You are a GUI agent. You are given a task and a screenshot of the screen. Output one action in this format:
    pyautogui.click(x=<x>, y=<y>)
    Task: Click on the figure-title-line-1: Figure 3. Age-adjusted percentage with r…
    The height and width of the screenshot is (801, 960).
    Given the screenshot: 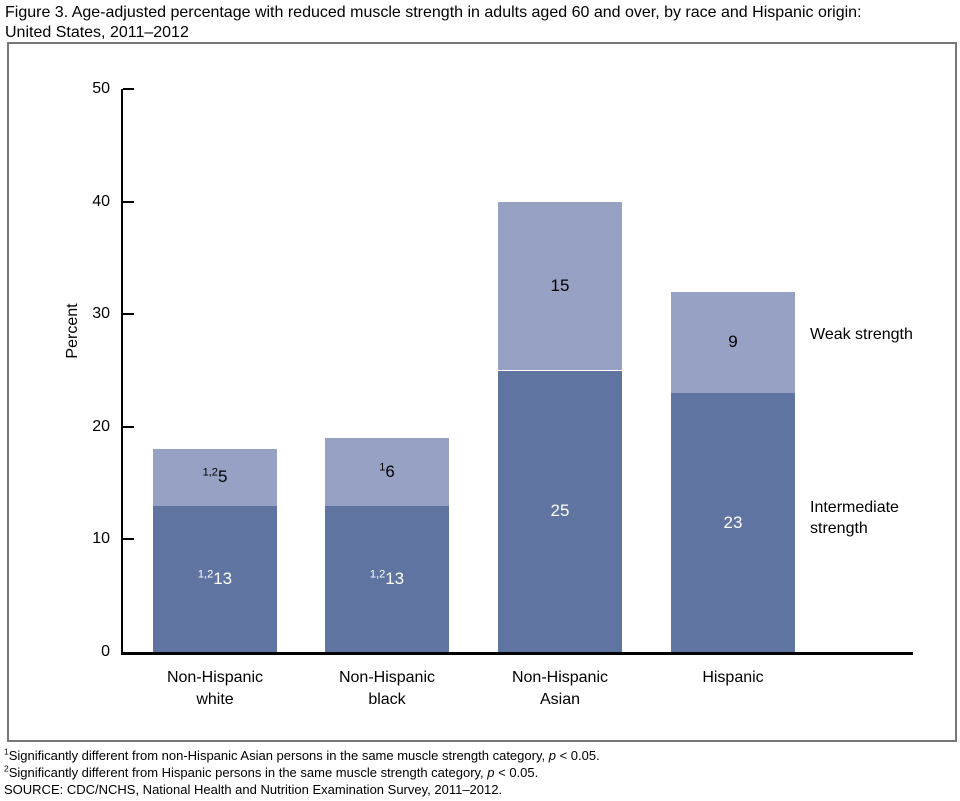 What is the action you would take?
    pyautogui.click(x=433, y=12)
    